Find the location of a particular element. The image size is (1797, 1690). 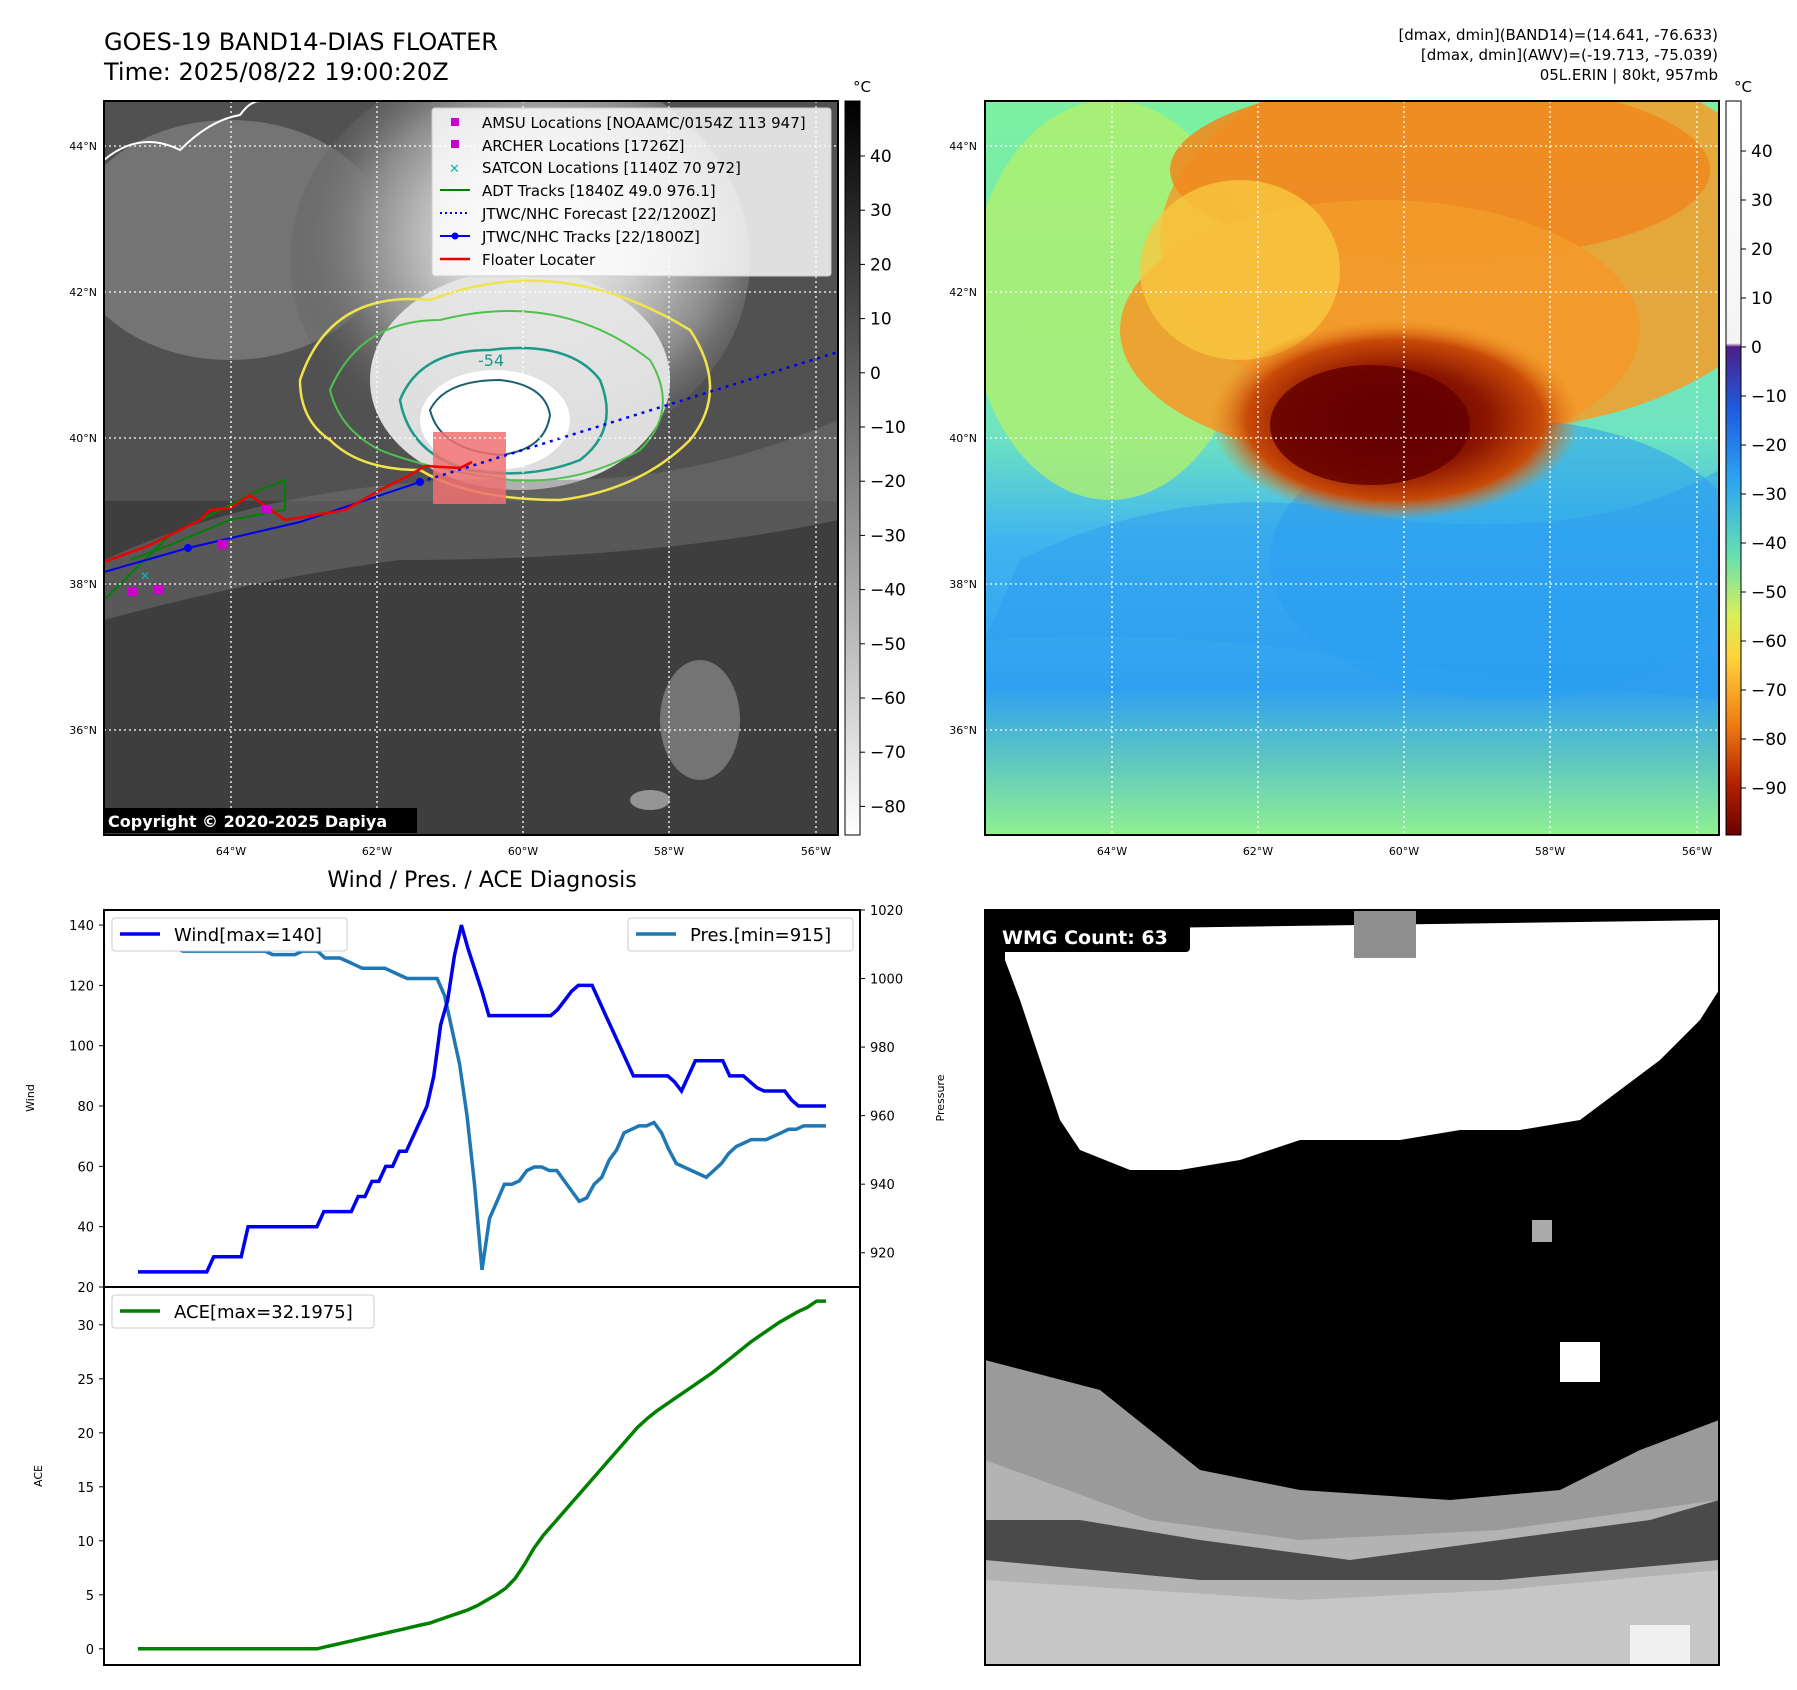

ace-tick-label: 15 is located at coordinates (85, 1488).